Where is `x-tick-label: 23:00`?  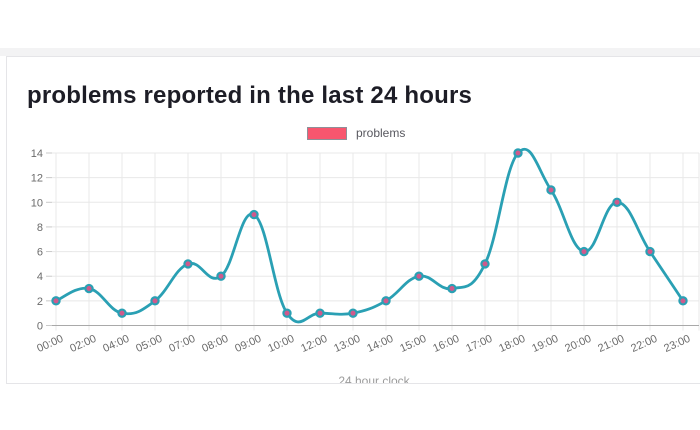 x-tick-label: 23:00 is located at coordinates (677, 344).